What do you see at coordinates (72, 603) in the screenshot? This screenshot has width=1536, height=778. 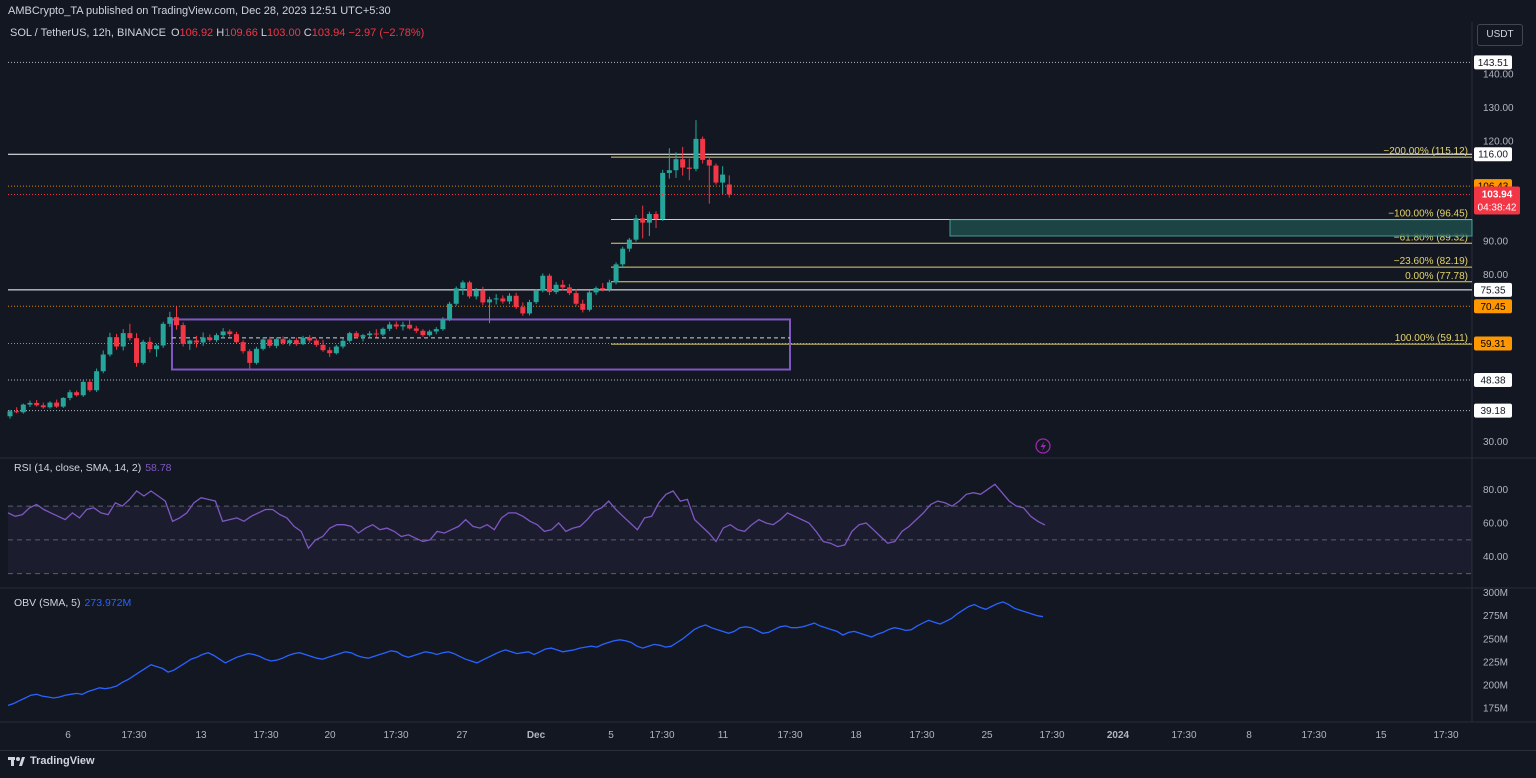 I see `obv-legend: OBV (SMA, 5) 273.972M` at bounding box center [72, 603].